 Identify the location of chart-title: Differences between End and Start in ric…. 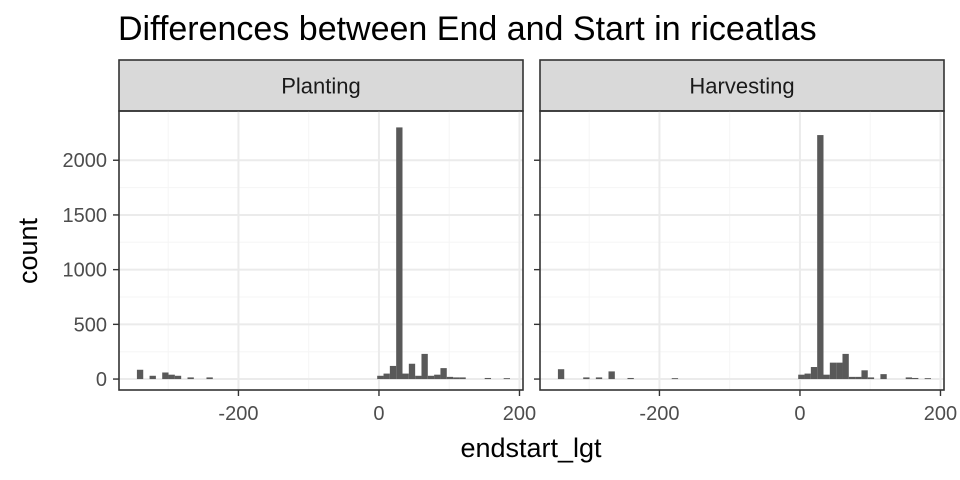
(467, 29).